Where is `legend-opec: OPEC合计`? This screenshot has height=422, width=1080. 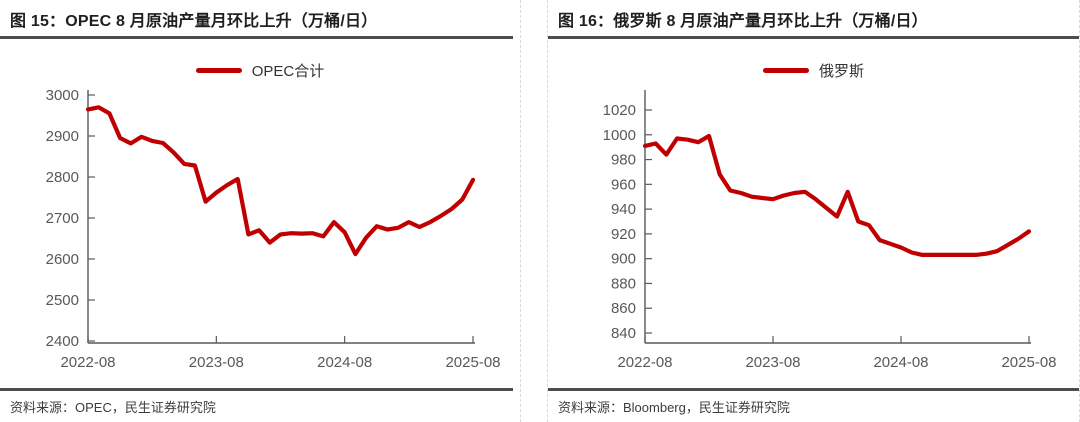 legend-opec: OPEC合计 is located at coordinates (260, 70).